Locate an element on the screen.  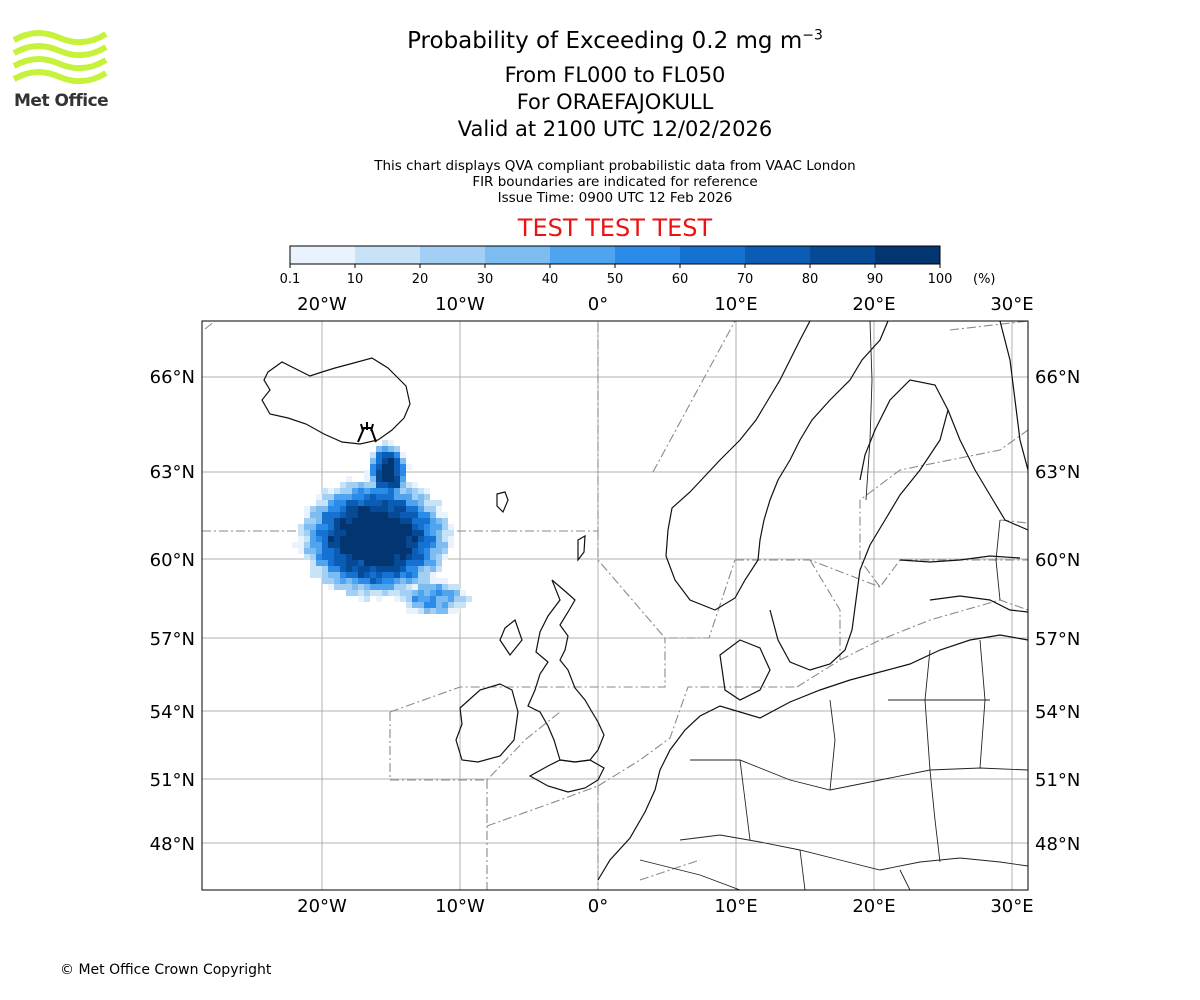
colorbar-tick-label: 10 is located at coordinates (355, 279).